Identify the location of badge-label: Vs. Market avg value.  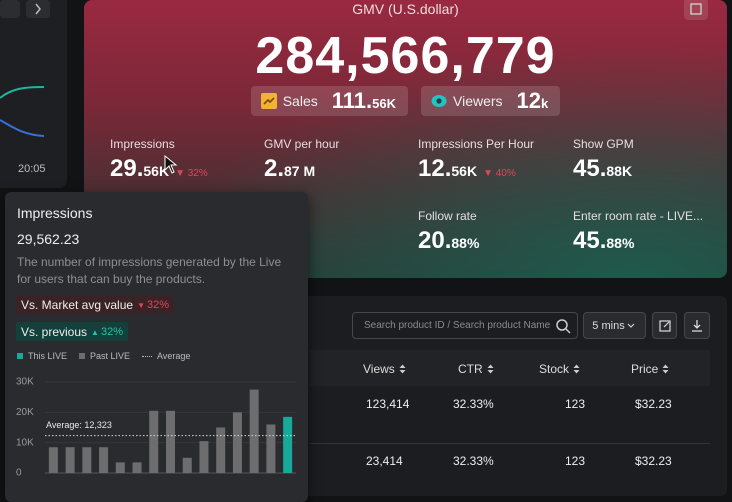
(77, 304).